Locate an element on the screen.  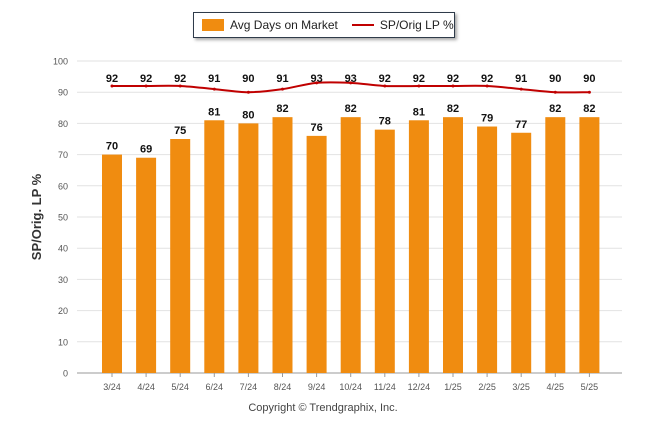
legend-item-line: SP/Orig LP % is located at coordinates (396, 25).